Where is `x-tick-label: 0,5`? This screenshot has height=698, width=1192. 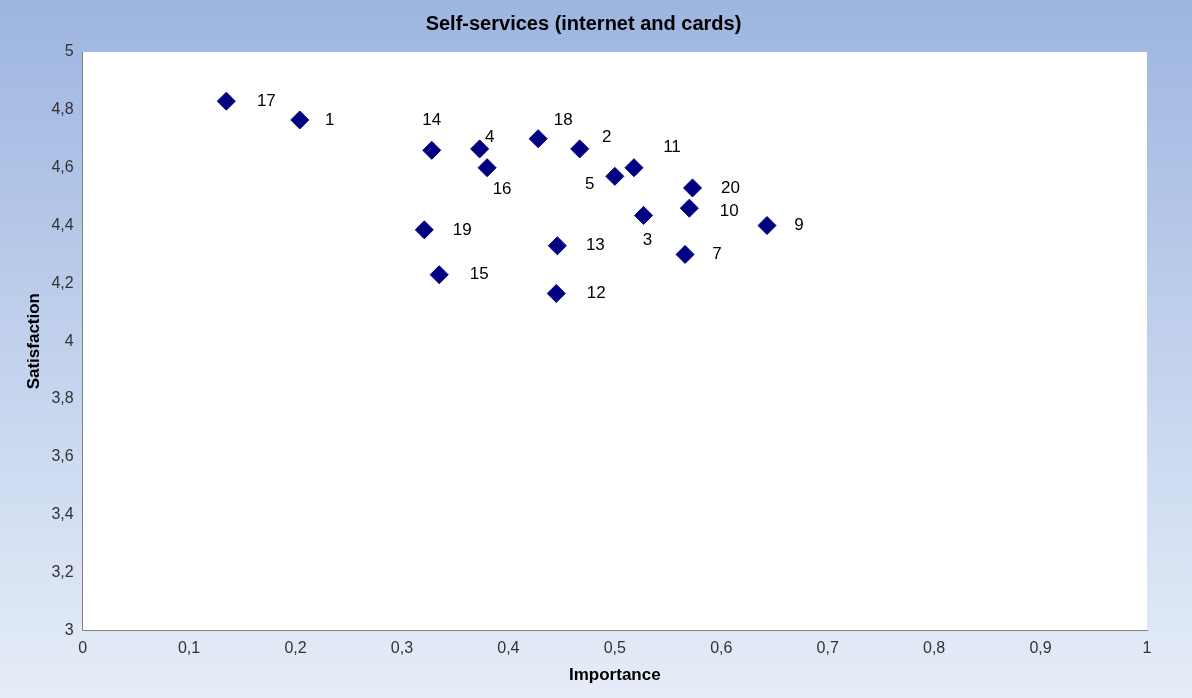
x-tick-label: 0,5 is located at coordinates (615, 648).